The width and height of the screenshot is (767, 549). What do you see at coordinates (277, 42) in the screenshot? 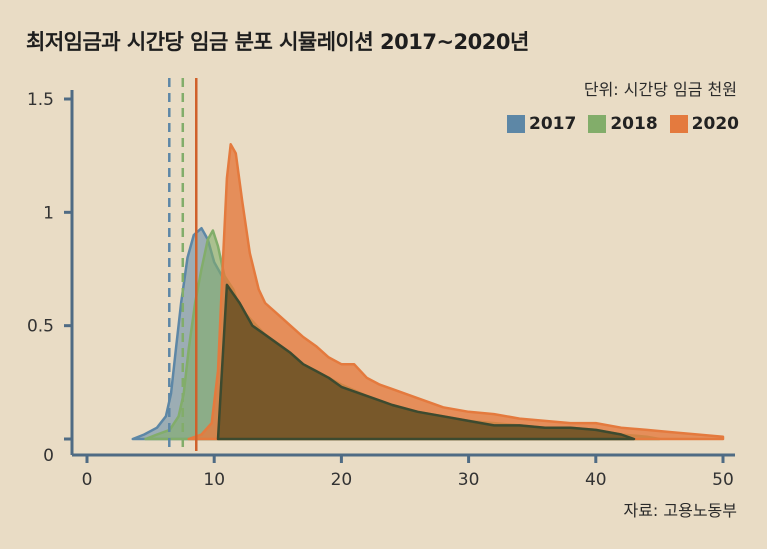
I see `chart-title: 최저임금과 시간당 임금 분포 시뮬레이션 2017~2020년` at bounding box center [277, 42].